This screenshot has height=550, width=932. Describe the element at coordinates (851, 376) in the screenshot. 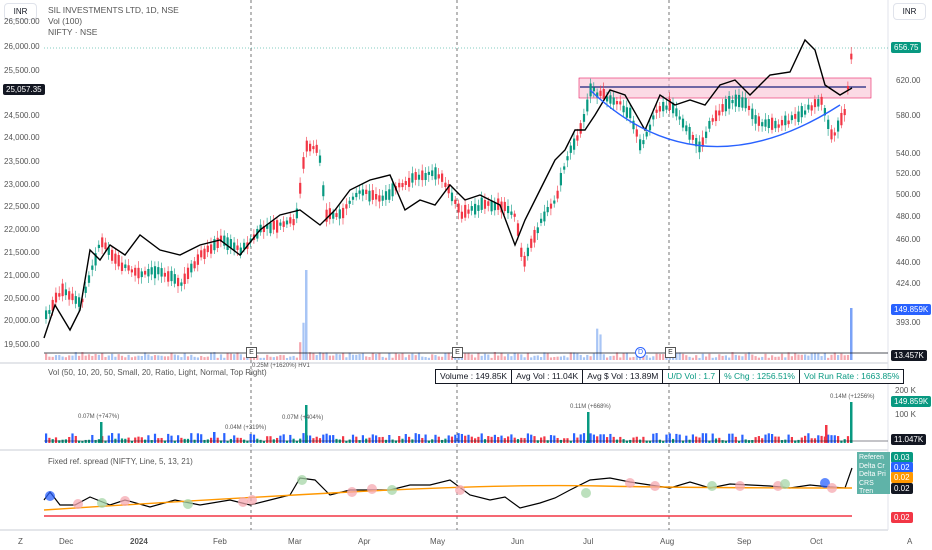

I see `stat-vol-run-rate: Vol Run Rate : 1663.85%` at that location.